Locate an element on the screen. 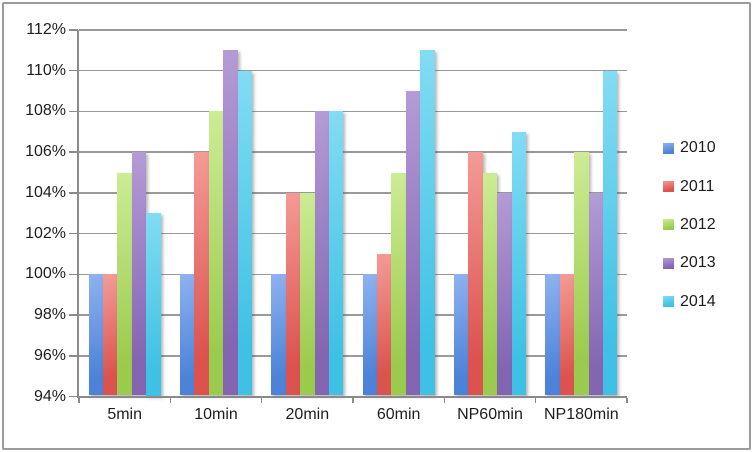 The width and height of the screenshot is (753, 452). y-axis-tick-label: 100% is located at coordinates (45, 274).